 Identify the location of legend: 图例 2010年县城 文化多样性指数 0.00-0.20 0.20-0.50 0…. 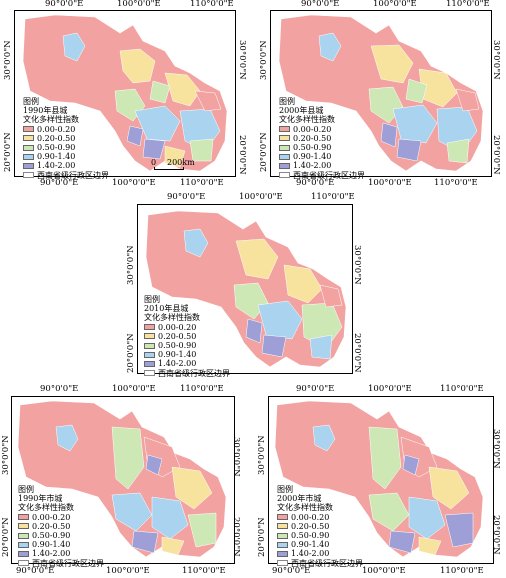
(187, 336).